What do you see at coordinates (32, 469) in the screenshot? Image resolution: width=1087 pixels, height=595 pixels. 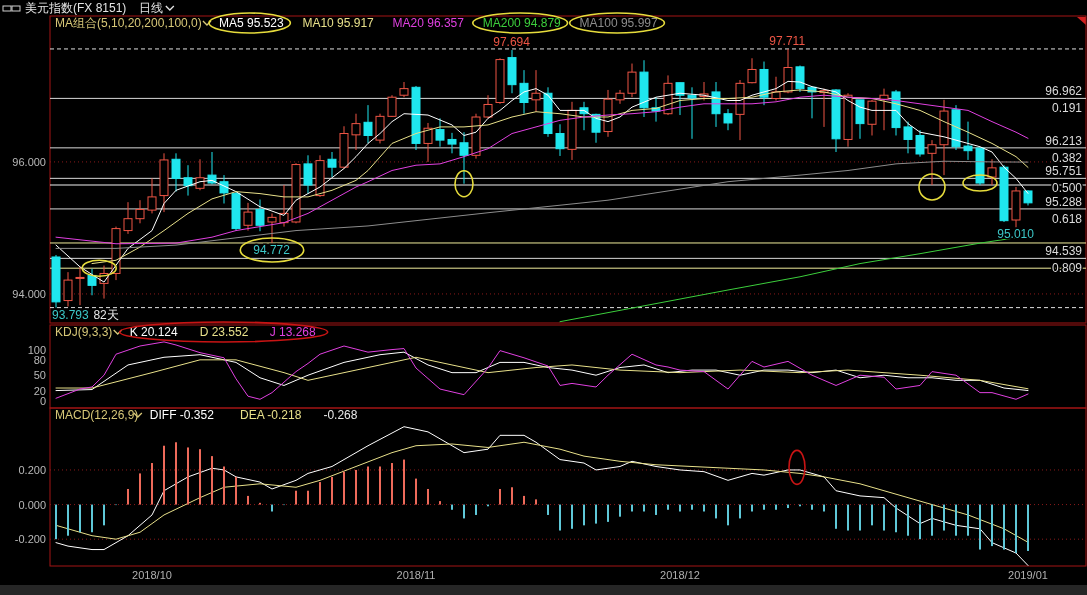 I see `y-tick-label: 0.200` at bounding box center [32, 469].